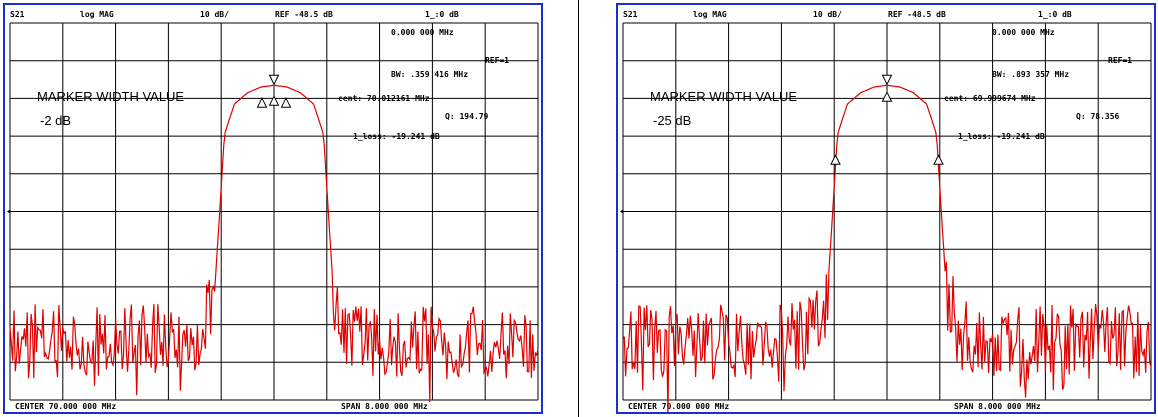 Image resolution: width=1158 pixels, height=417 pixels. Describe the element at coordinates (55, 120) in the screenshot. I see `marker-width-value: -2 dB` at that location.